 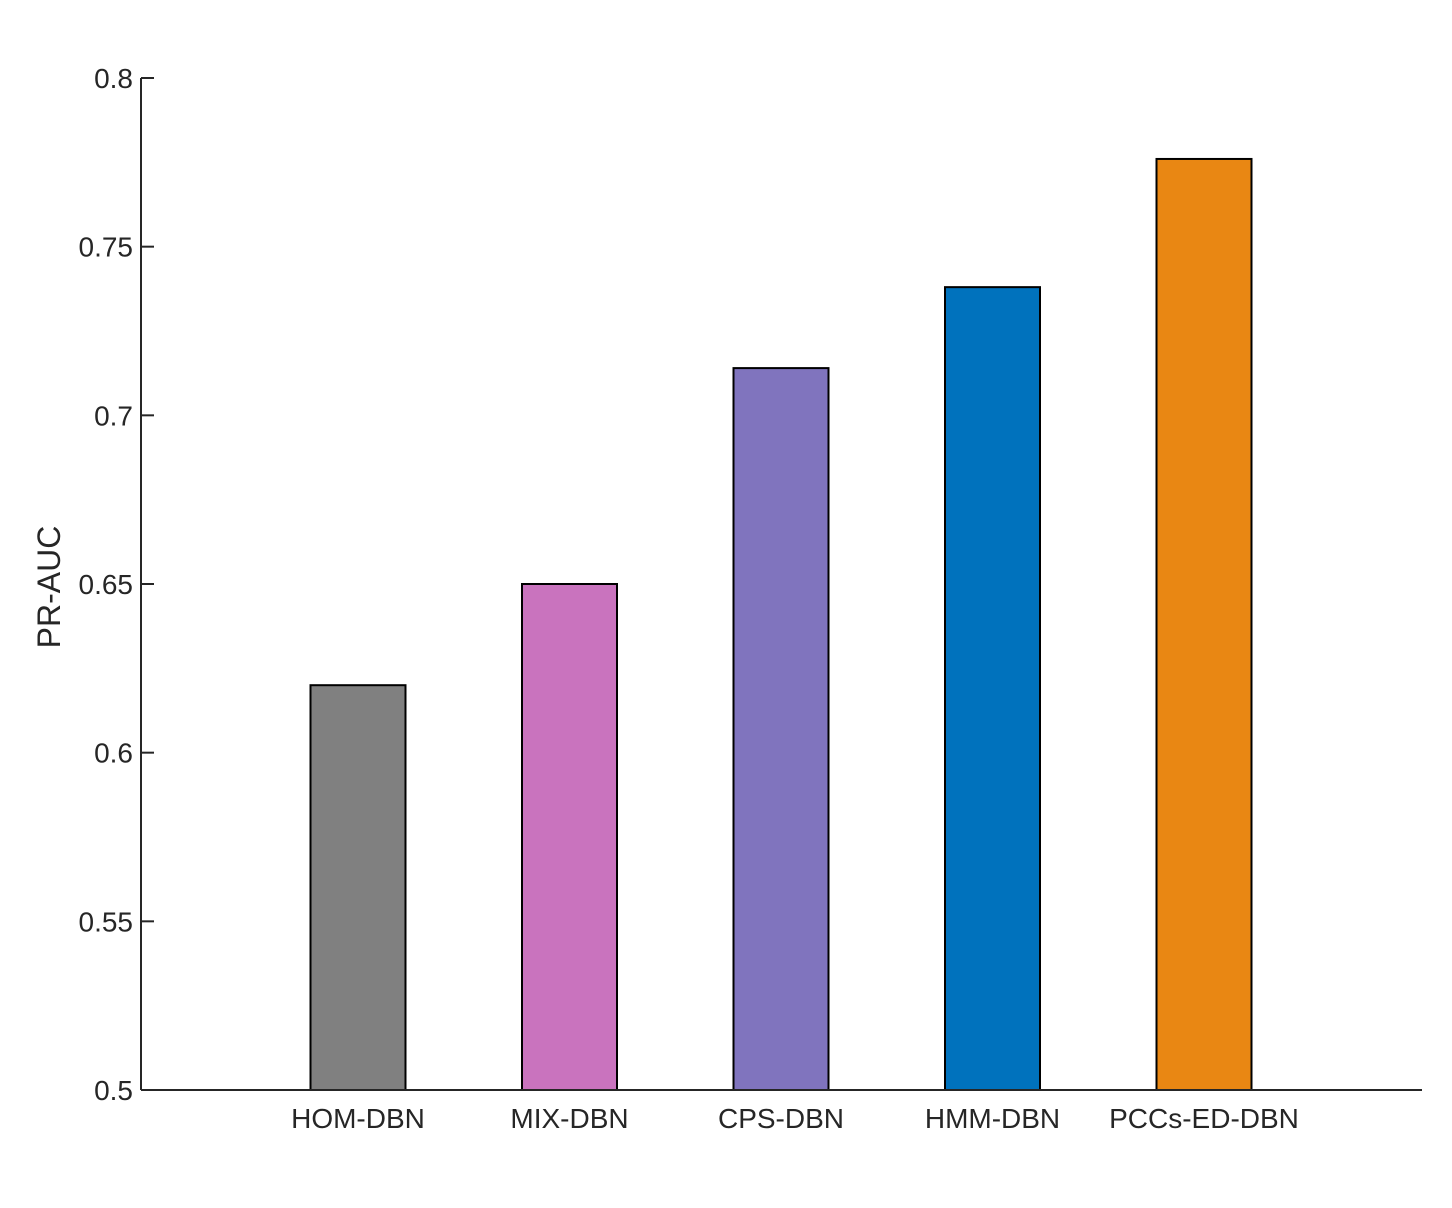 I want to click on bar-hom-dbn, so click(x=358, y=887).